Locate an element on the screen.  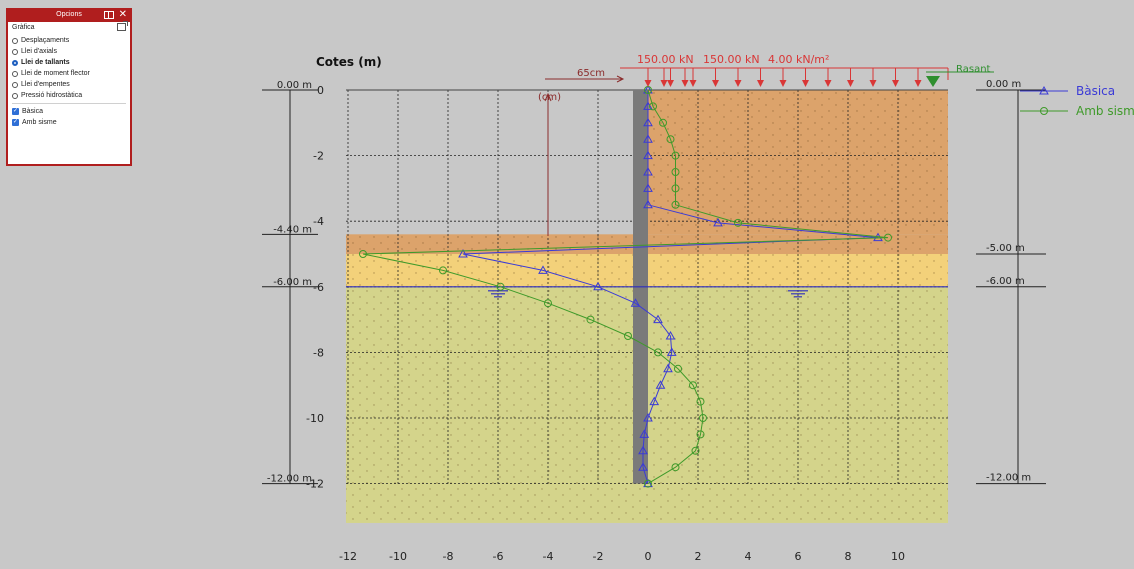
water-table-icon is located at coordinates (798, 294).